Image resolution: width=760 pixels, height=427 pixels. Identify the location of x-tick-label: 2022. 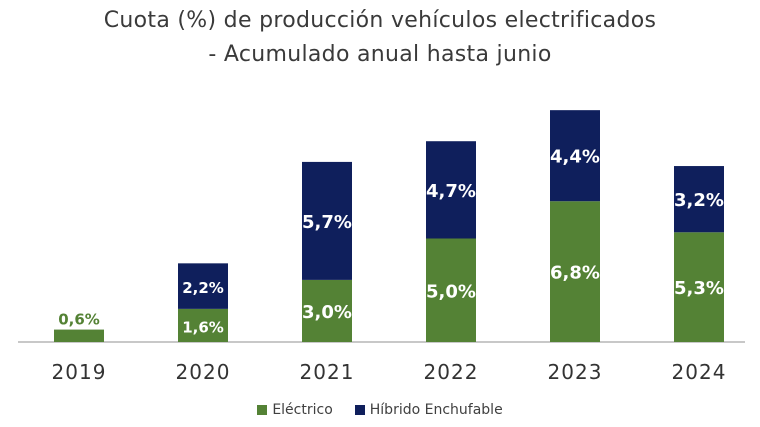
(451, 372).